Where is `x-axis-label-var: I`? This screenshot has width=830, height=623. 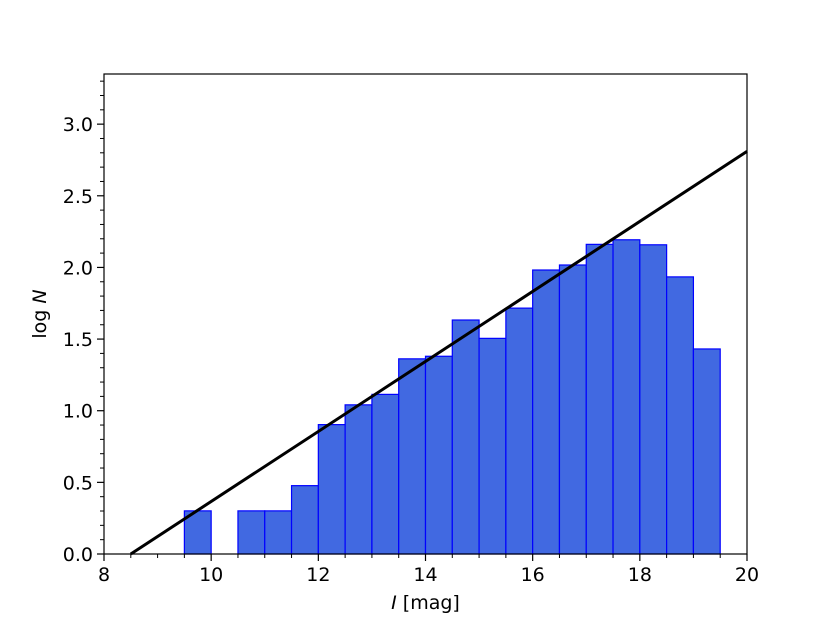 x-axis-label-var: I is located at coordinates (394, 603).